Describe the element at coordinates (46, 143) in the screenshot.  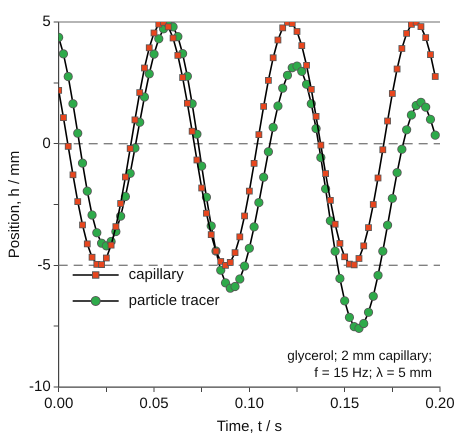
I see `y-tick-label: 0` at that location.